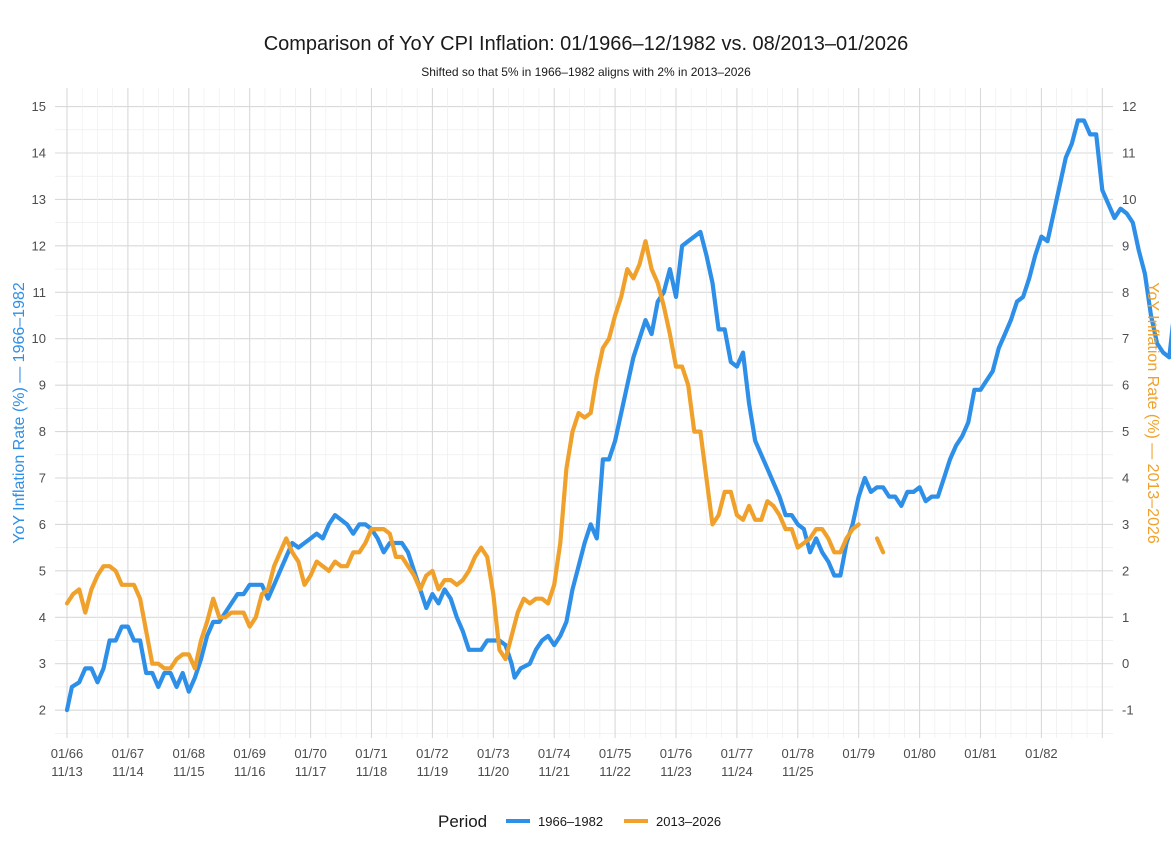 This screenshot has height=862, width=1171. What do you see at coordinates (372, 771) in the screenshot?
I see `x-tick-label-bottom: 11/18` at bounding box center [372, 771].